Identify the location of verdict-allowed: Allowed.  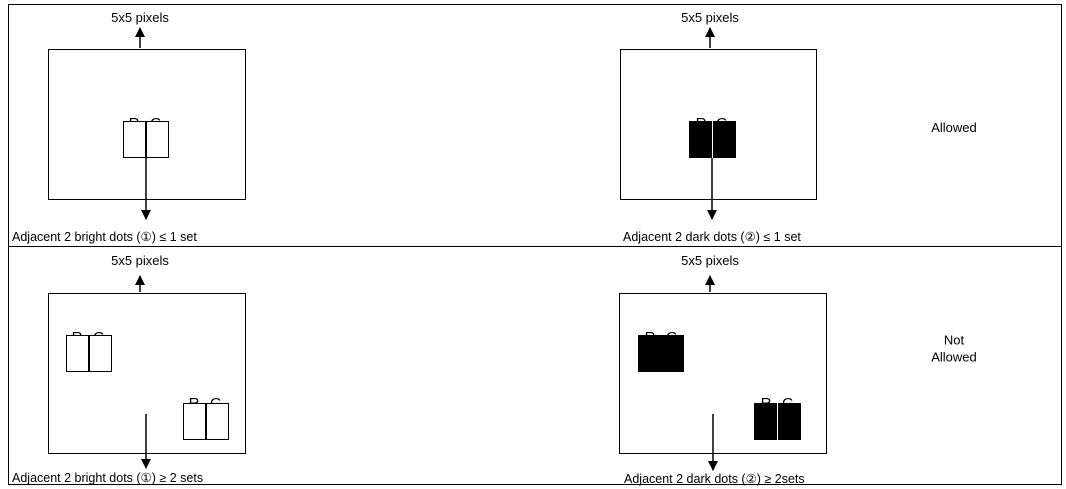
(954, 127).